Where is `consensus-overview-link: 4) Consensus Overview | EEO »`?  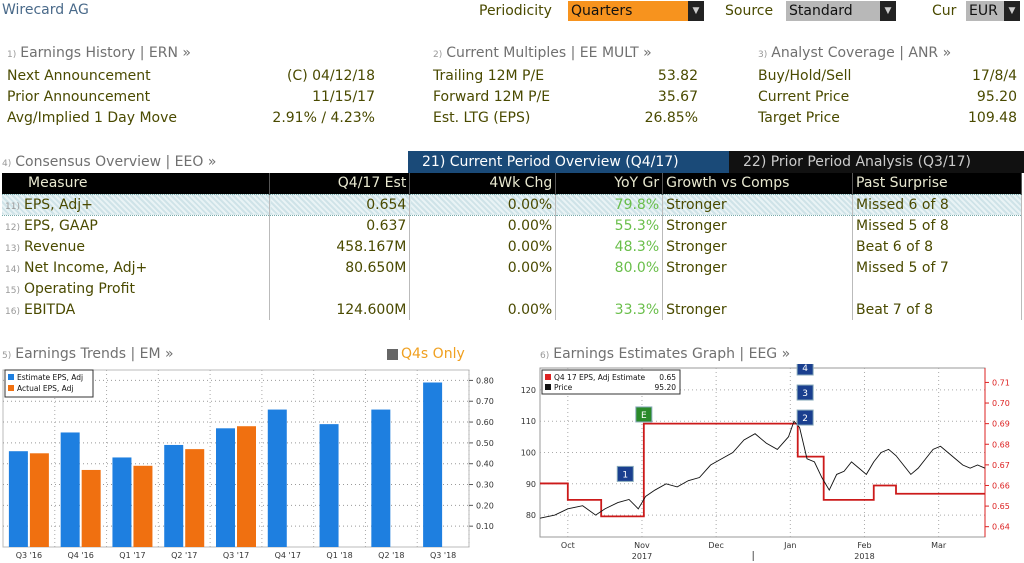
consensus-overview-link: 4) Consensus Overview | EEO » is located at coordinates (109, 162).